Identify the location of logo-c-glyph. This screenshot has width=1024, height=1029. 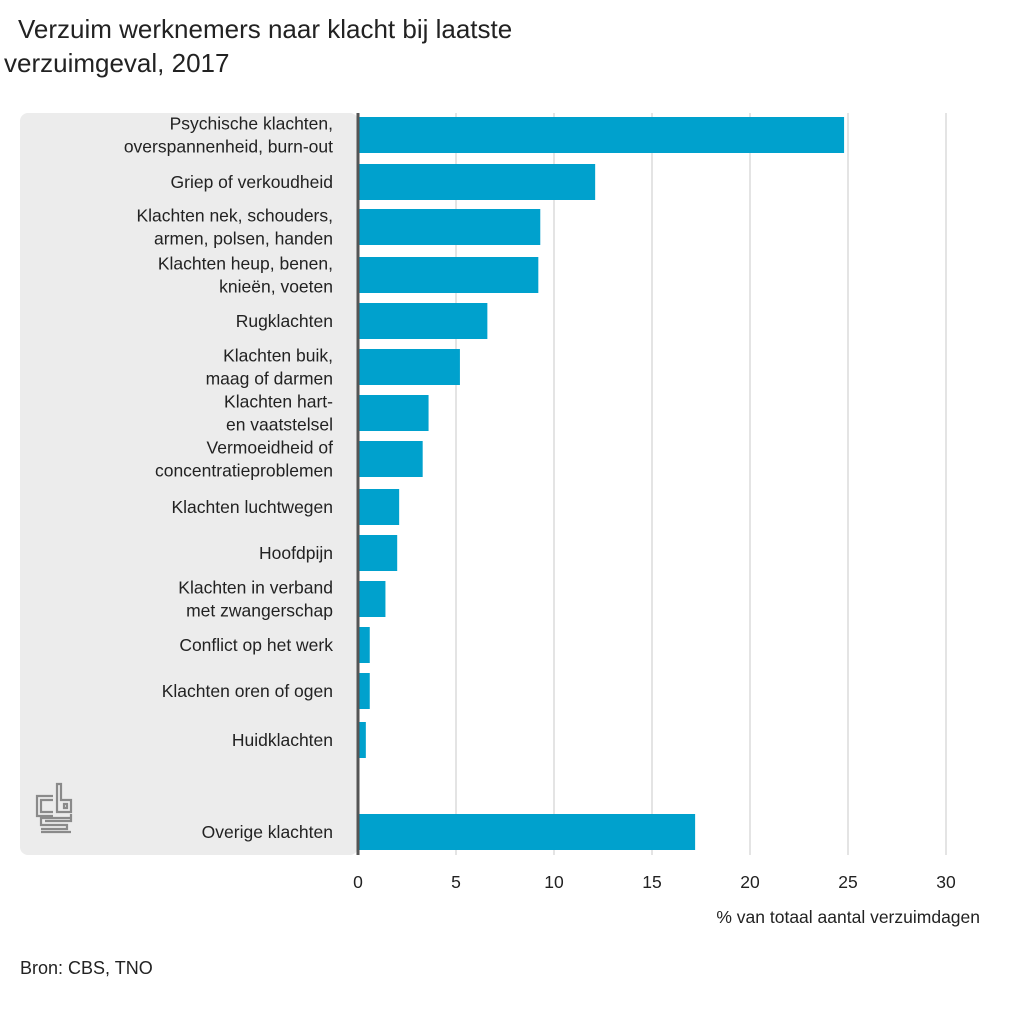
(46, 806).